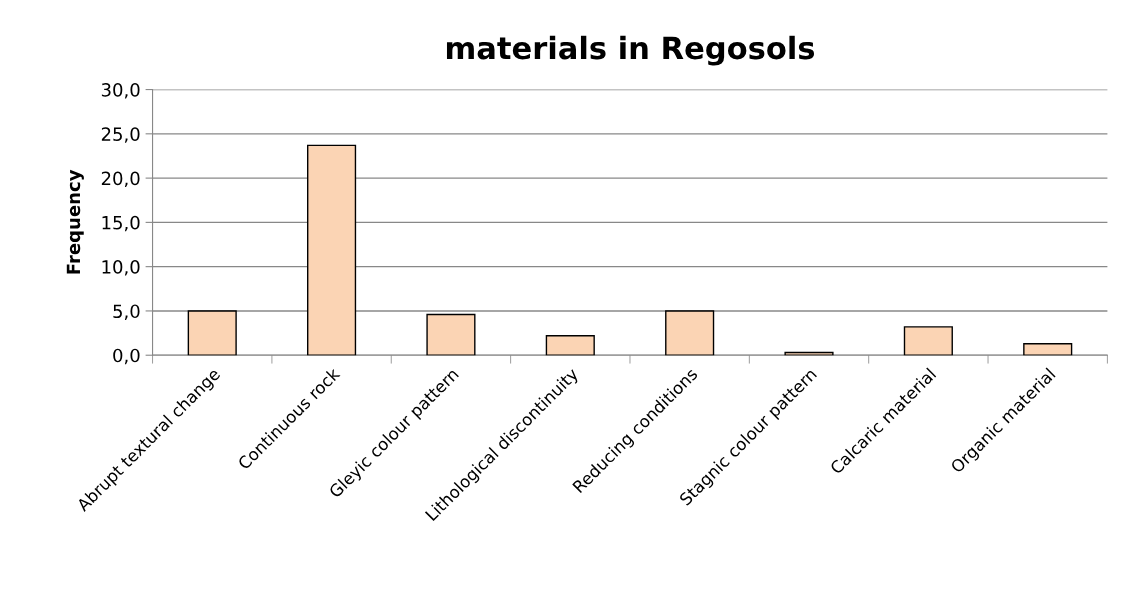  I want to click on chart-title: materials in Regosols, so click(630, 50).